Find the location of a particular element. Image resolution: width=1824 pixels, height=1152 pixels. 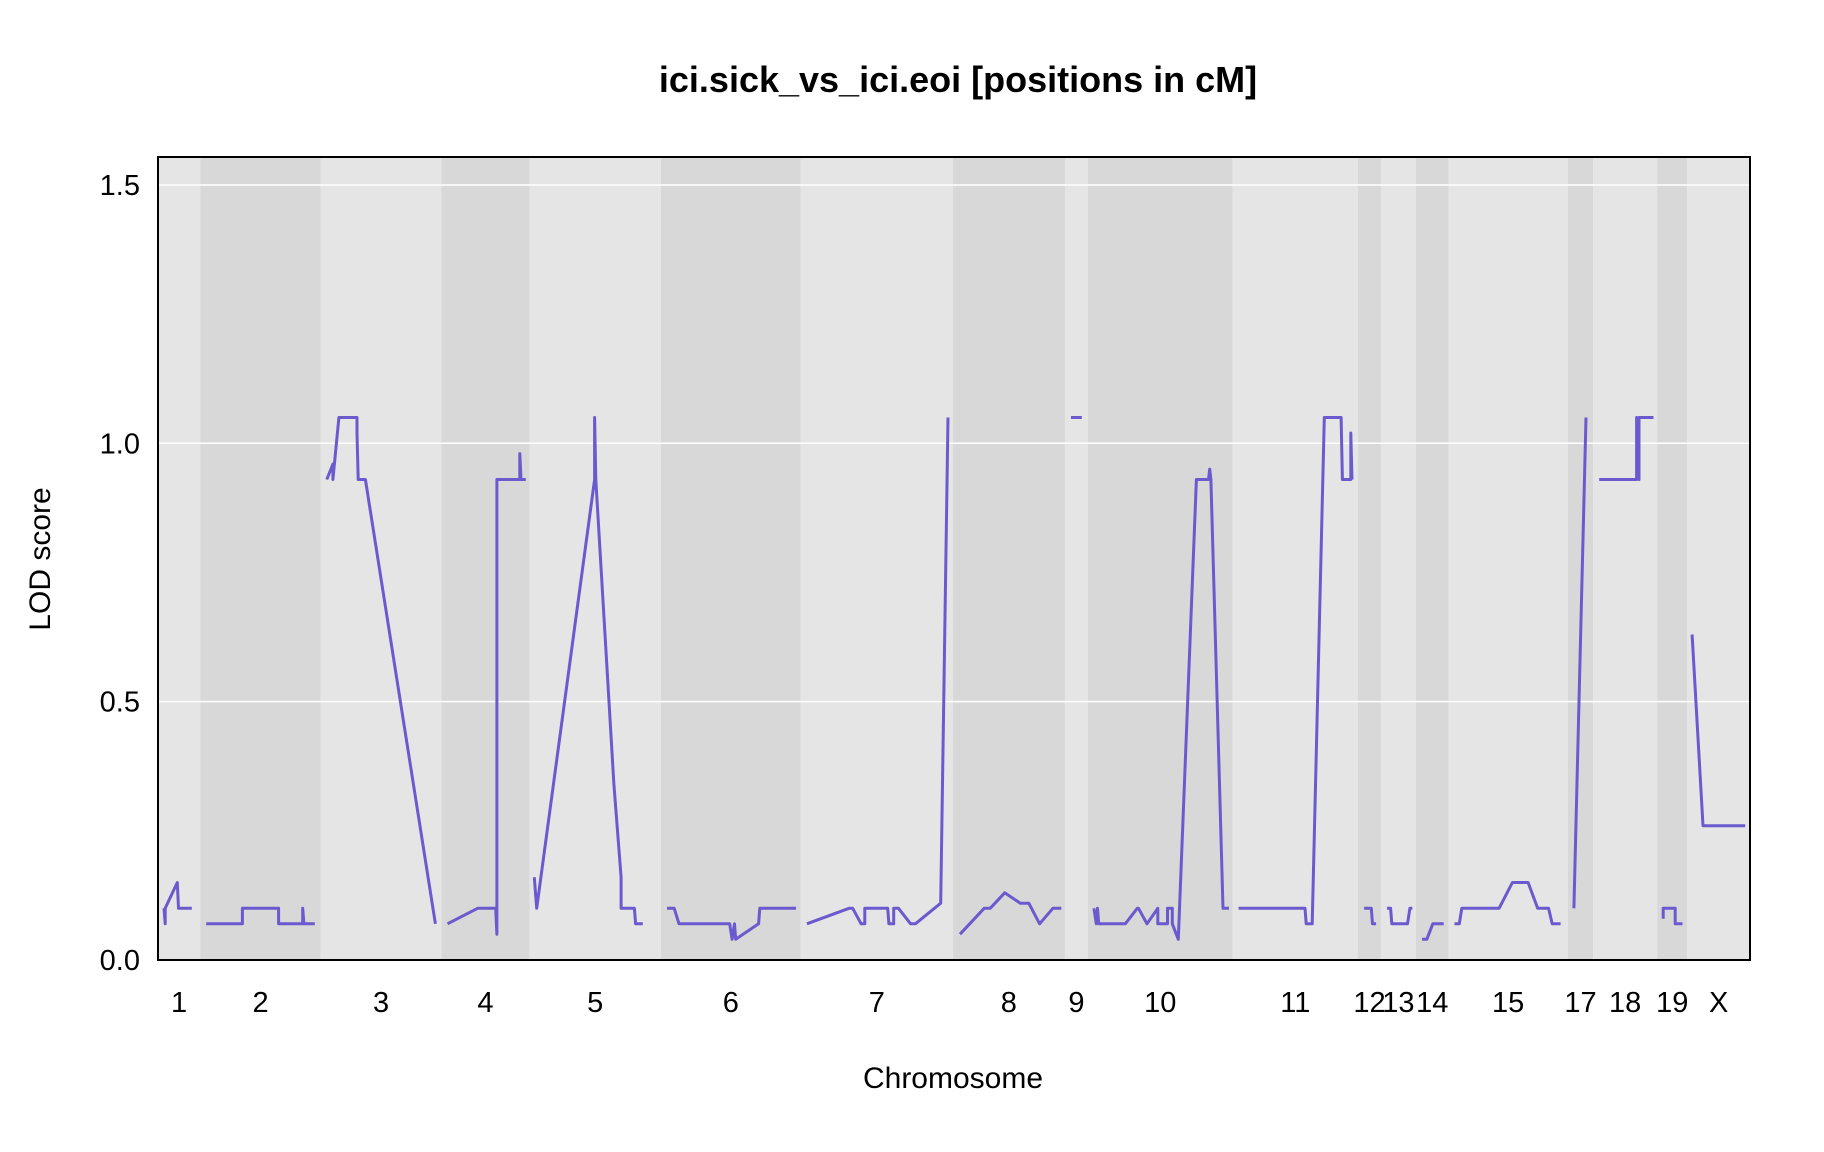

lod-line-chr-X is located at coordinates (1718, 731).